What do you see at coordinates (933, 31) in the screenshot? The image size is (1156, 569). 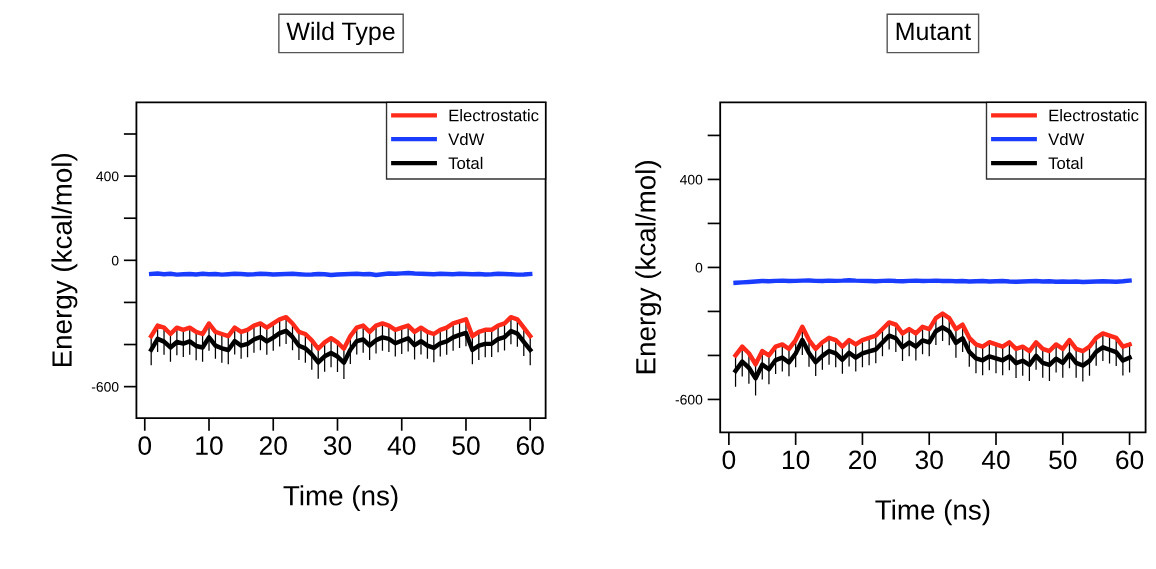 I see `chart-title: Mutant` at bounding box center [933, 31].